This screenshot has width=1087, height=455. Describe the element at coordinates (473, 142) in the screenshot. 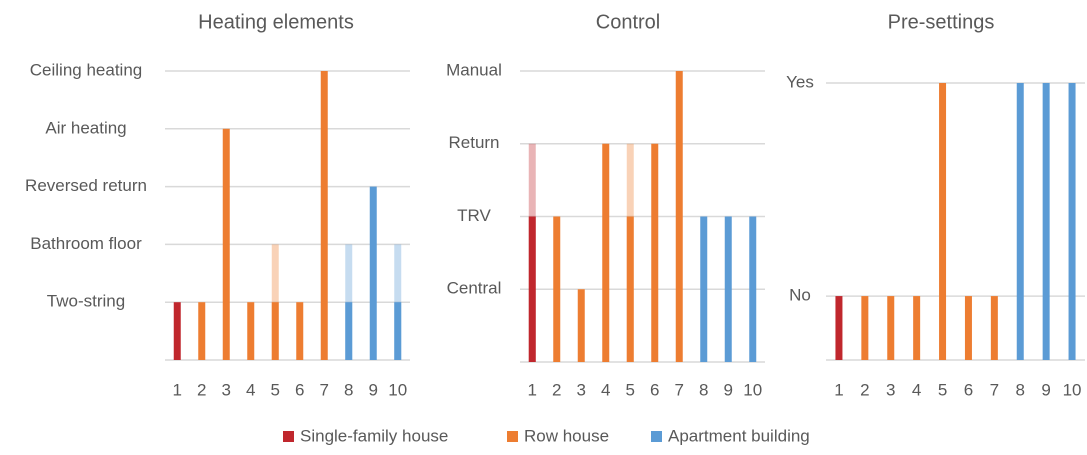

I see `y-tick-label: Return` at that location.